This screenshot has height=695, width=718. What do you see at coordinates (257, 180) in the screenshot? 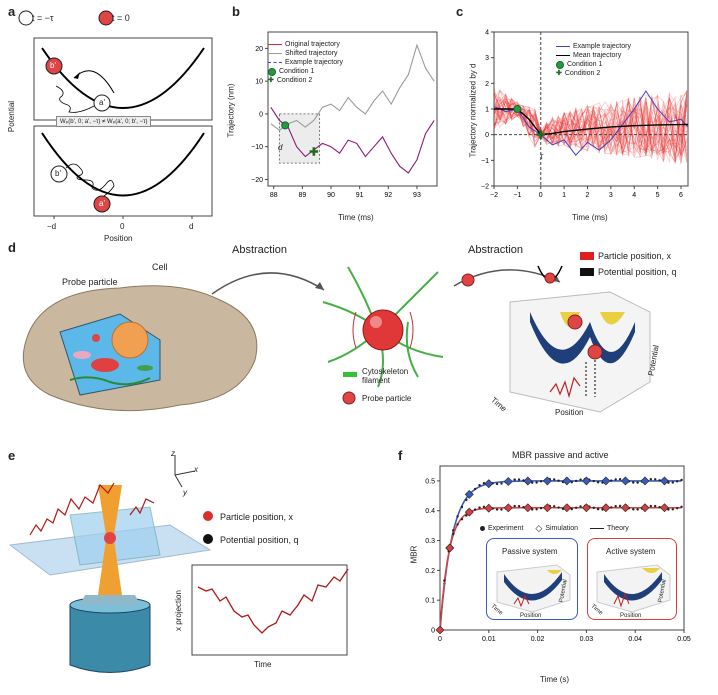
I see `y-tick-label: −20` at bounding box center [257, 180].